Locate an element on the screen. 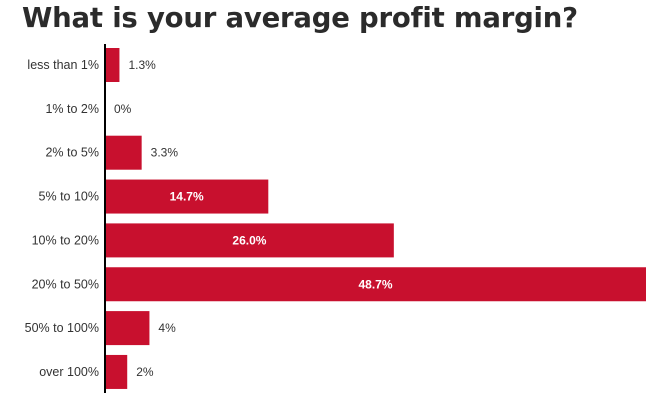 The width and height of the screenshot is (663, 400). bar-less-than-1pct is located at coordinates (112, 65).